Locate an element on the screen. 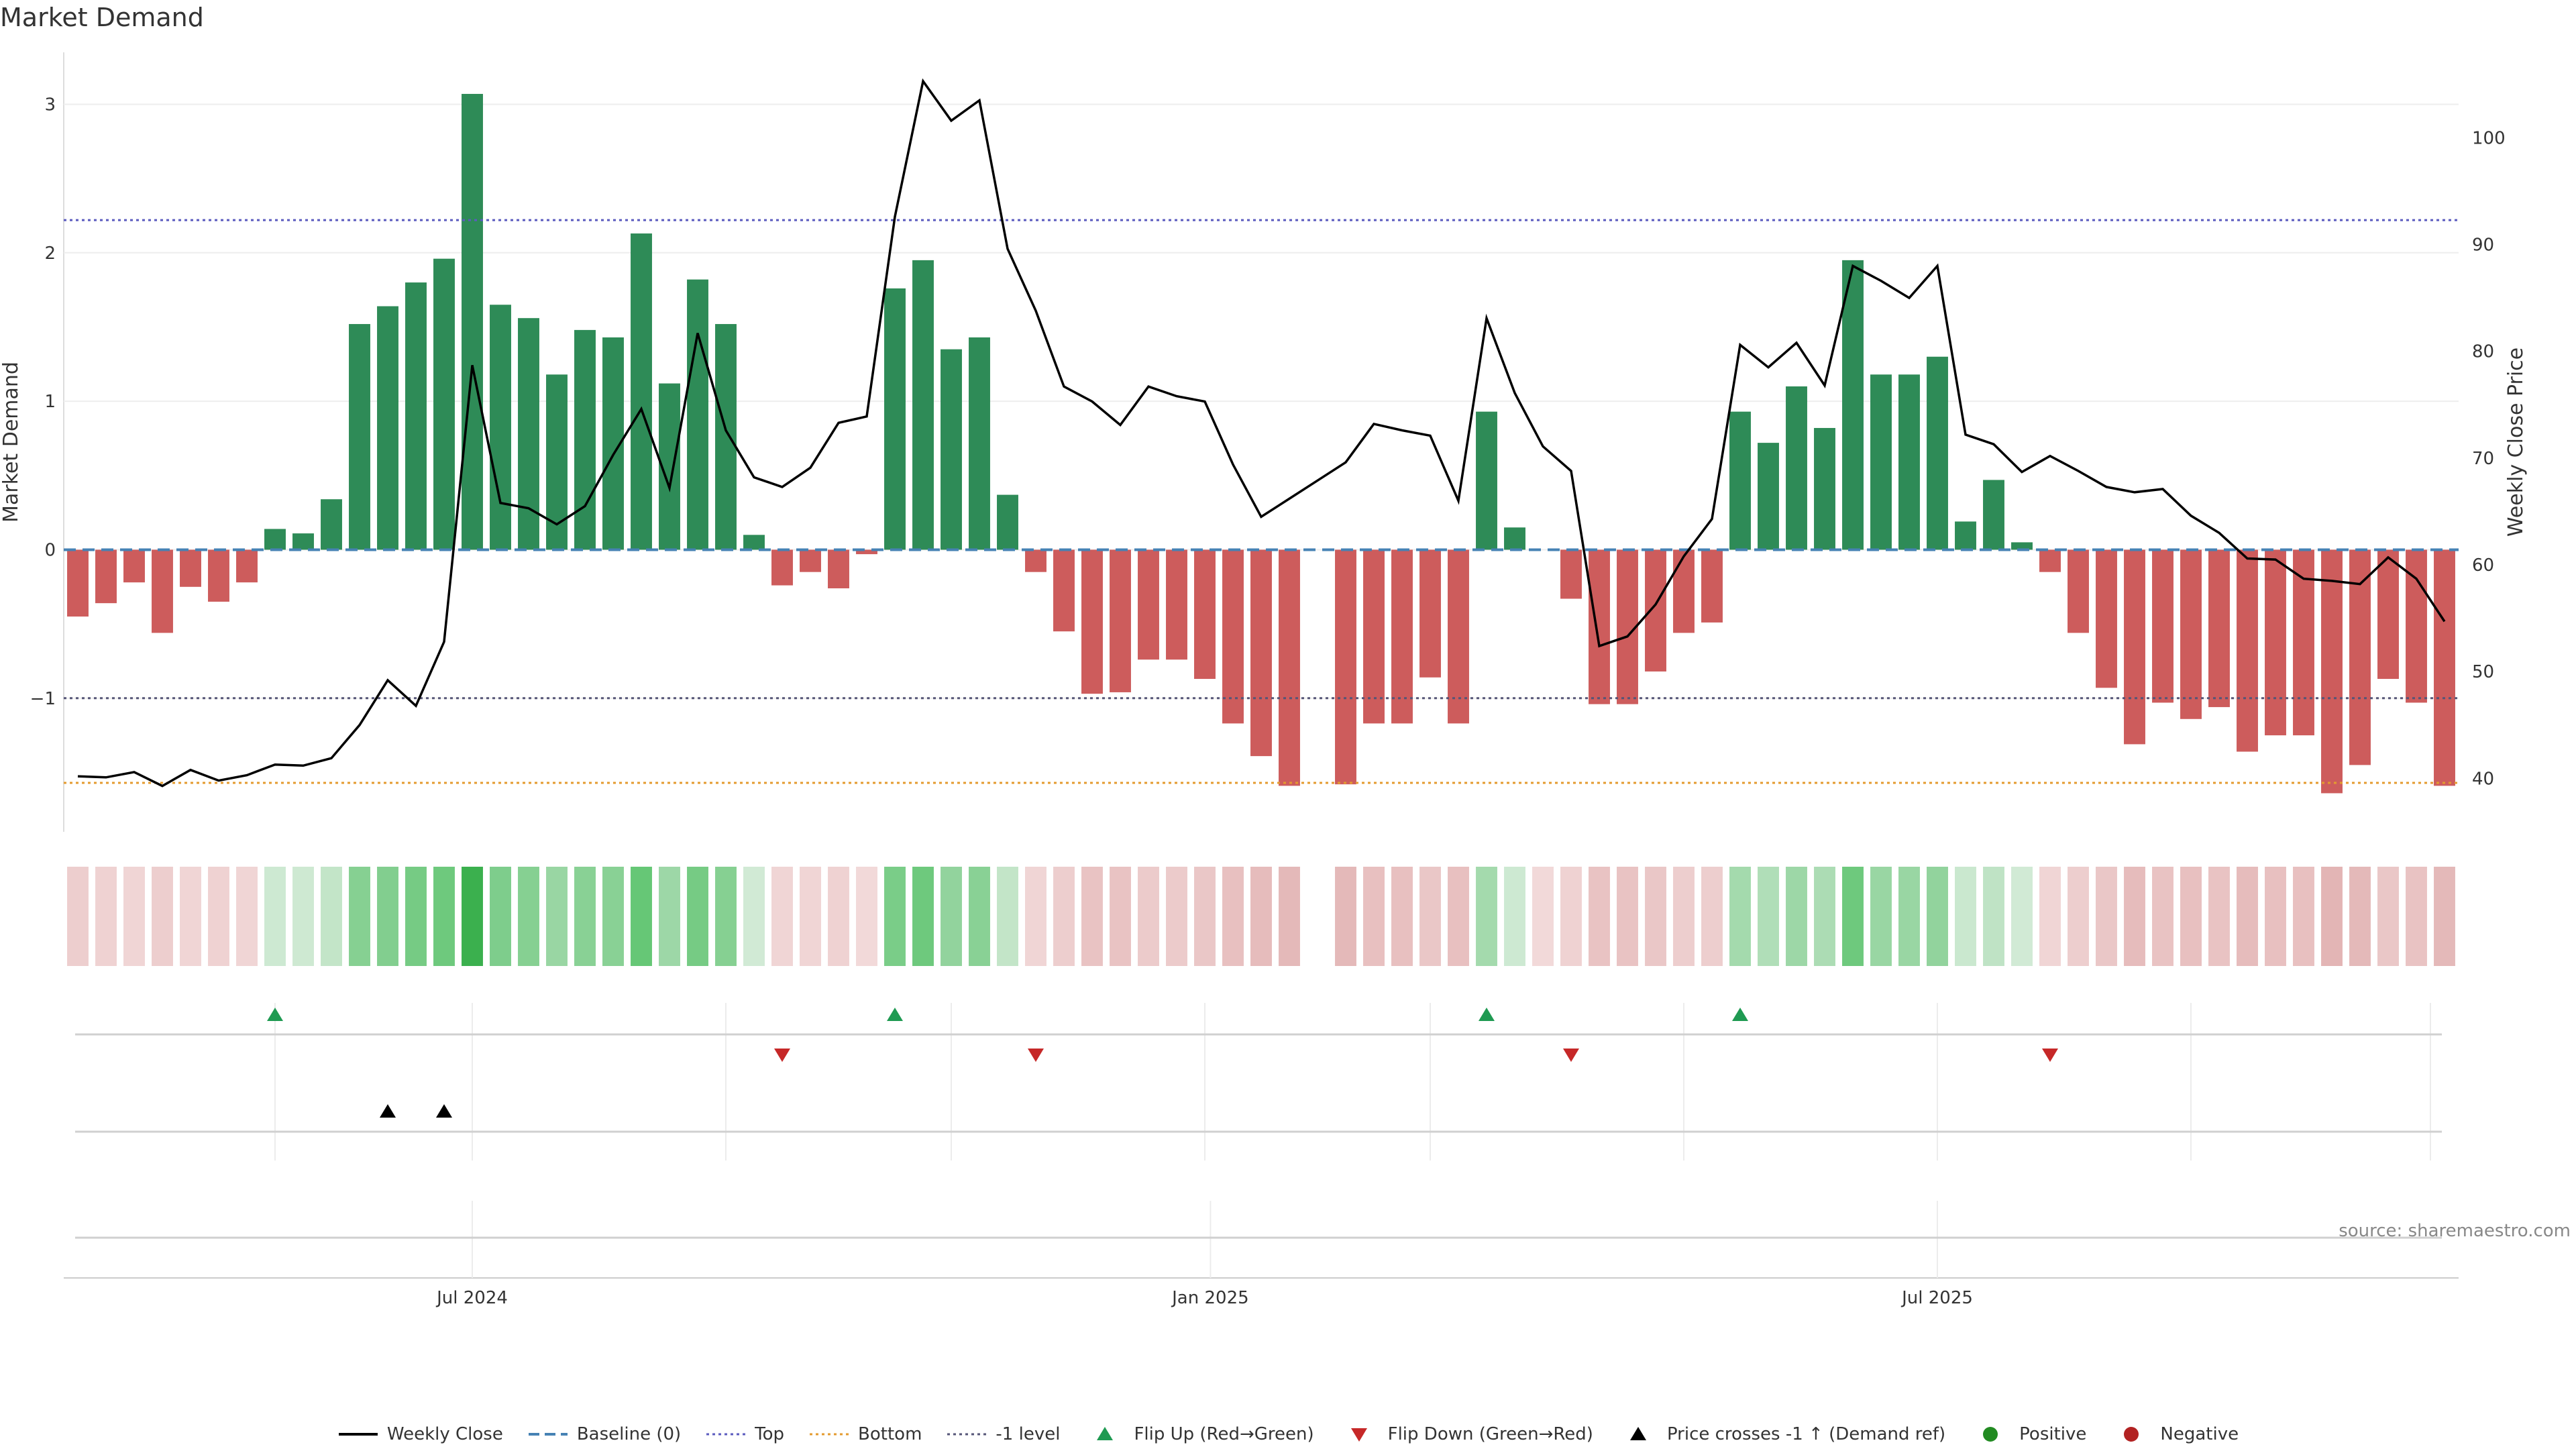  legend-swatch-price_cross is located at coordinates (1637, 1433).